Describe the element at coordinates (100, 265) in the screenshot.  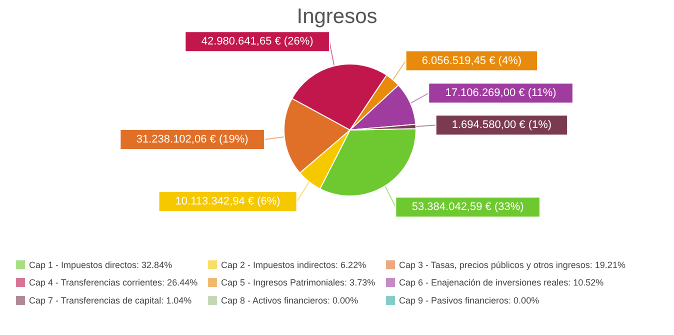
I see `legend-label: Cap 1 - Impuestos directos: 32.84%` at that location.